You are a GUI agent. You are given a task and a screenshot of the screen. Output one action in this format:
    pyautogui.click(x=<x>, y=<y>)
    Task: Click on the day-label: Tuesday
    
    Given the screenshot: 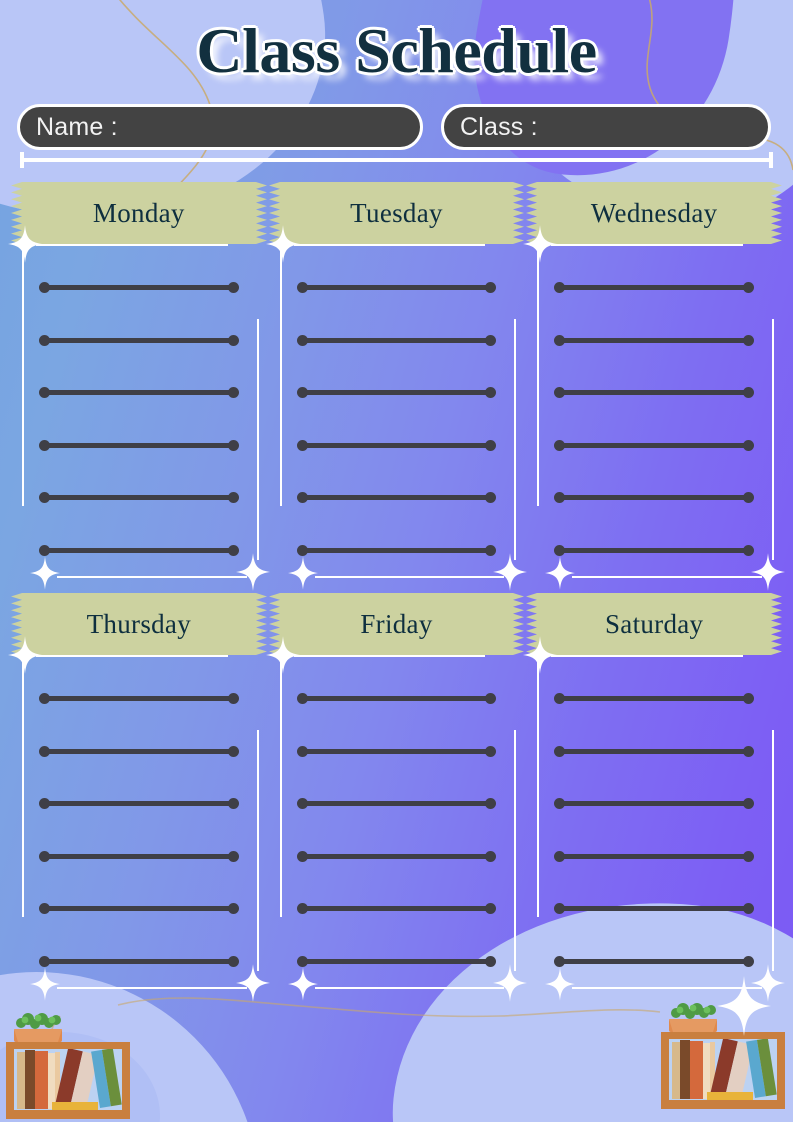 What is the action you would take?
    pyautogui.click(x=396, y=212)
    